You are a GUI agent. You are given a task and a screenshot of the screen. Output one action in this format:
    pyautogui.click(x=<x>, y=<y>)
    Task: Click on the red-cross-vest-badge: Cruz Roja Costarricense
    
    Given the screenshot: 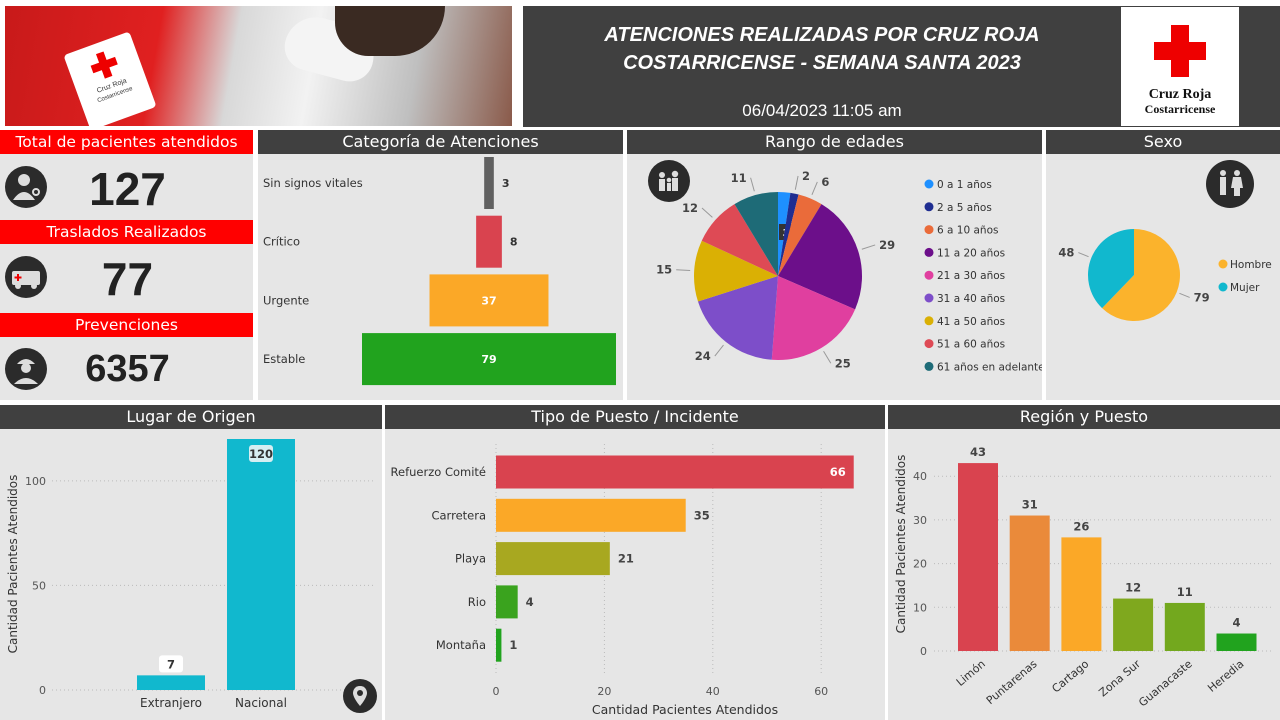 What is the action you would take?
    pyautogui.click(x=110, y=78)
    